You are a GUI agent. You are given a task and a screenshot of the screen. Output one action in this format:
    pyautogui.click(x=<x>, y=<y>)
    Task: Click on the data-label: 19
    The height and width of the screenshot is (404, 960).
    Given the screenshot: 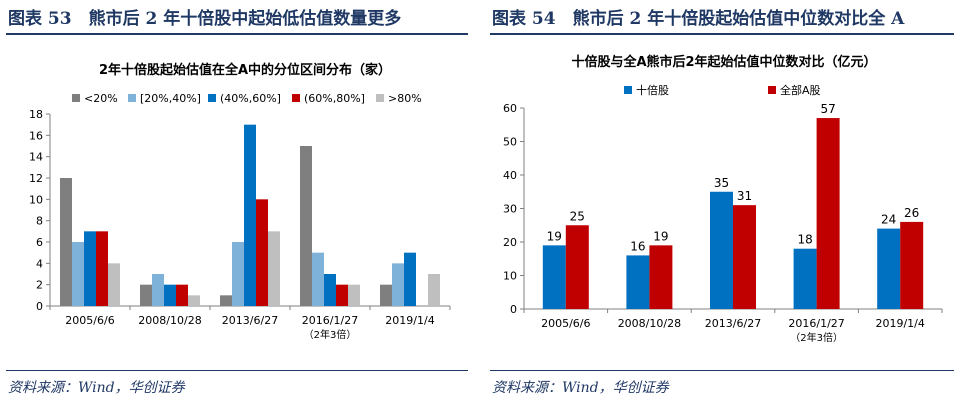 What is the action you would take?
    pyautogui.click(x=660, y=236)
    